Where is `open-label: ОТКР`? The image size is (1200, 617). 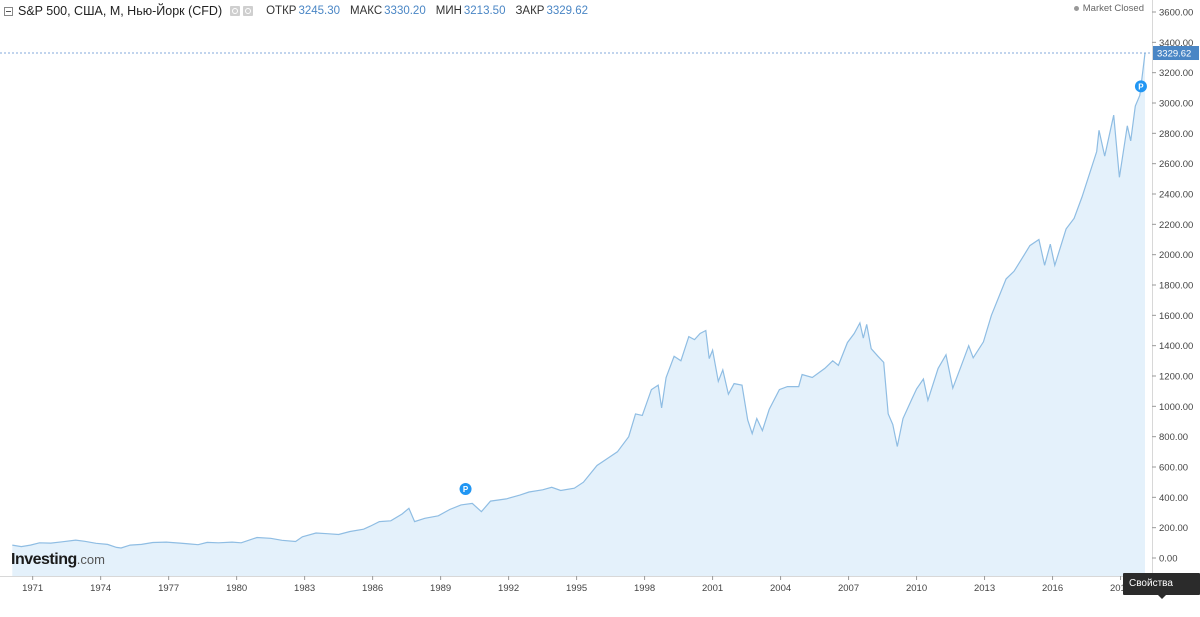
open-label: ОТКР is located at coordinates (281, 11).